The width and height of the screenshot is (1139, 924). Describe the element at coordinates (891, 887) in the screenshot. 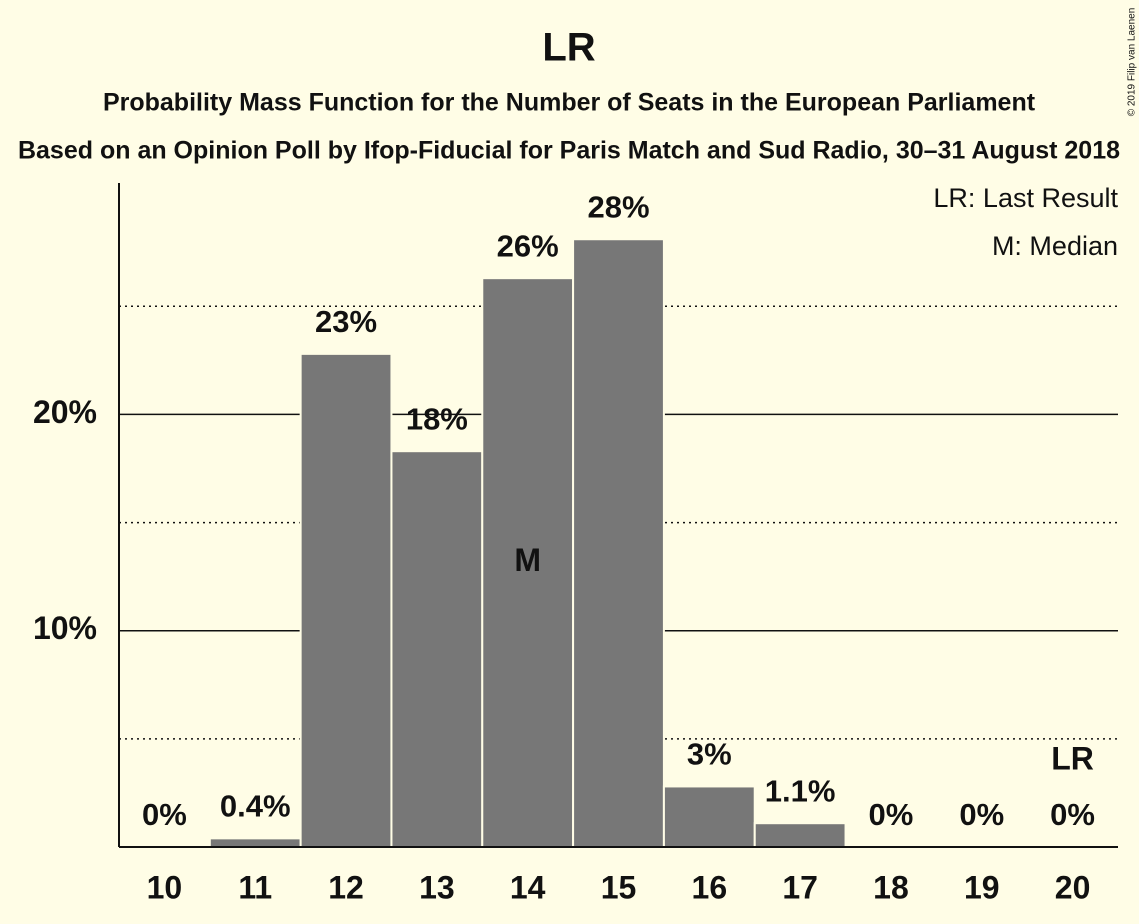

I see `x-tick-label: 18` at that location.